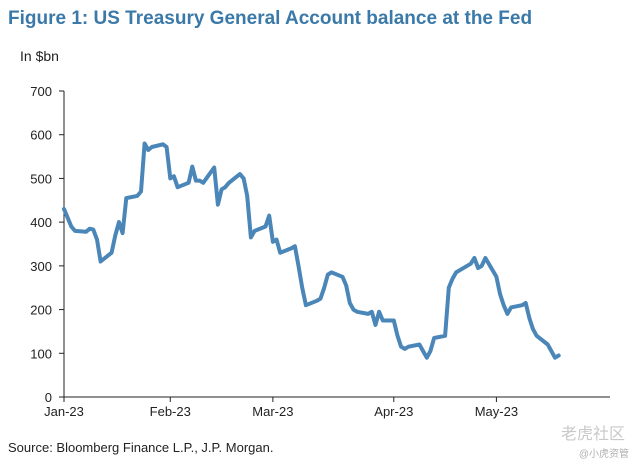 The height and width of the screenshot is (466, 639). Describe the element at coordinates (41, 310) in the screenshot. I see `y-tick-label: 200` at that location.